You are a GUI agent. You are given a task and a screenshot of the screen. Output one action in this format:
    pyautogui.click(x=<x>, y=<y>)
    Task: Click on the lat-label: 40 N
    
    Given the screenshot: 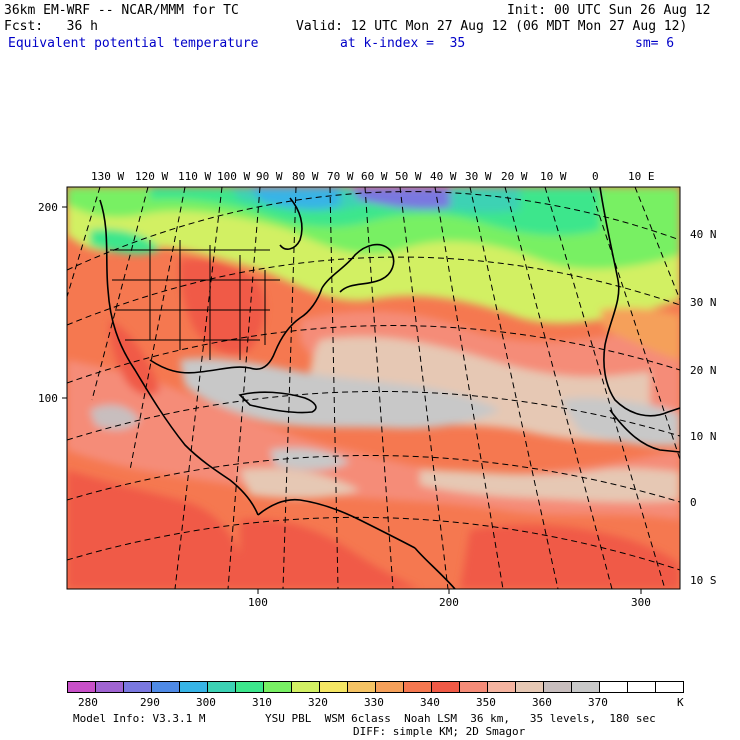 What is the action you would take?
    pyautogui.click(x=703, y=234)
    